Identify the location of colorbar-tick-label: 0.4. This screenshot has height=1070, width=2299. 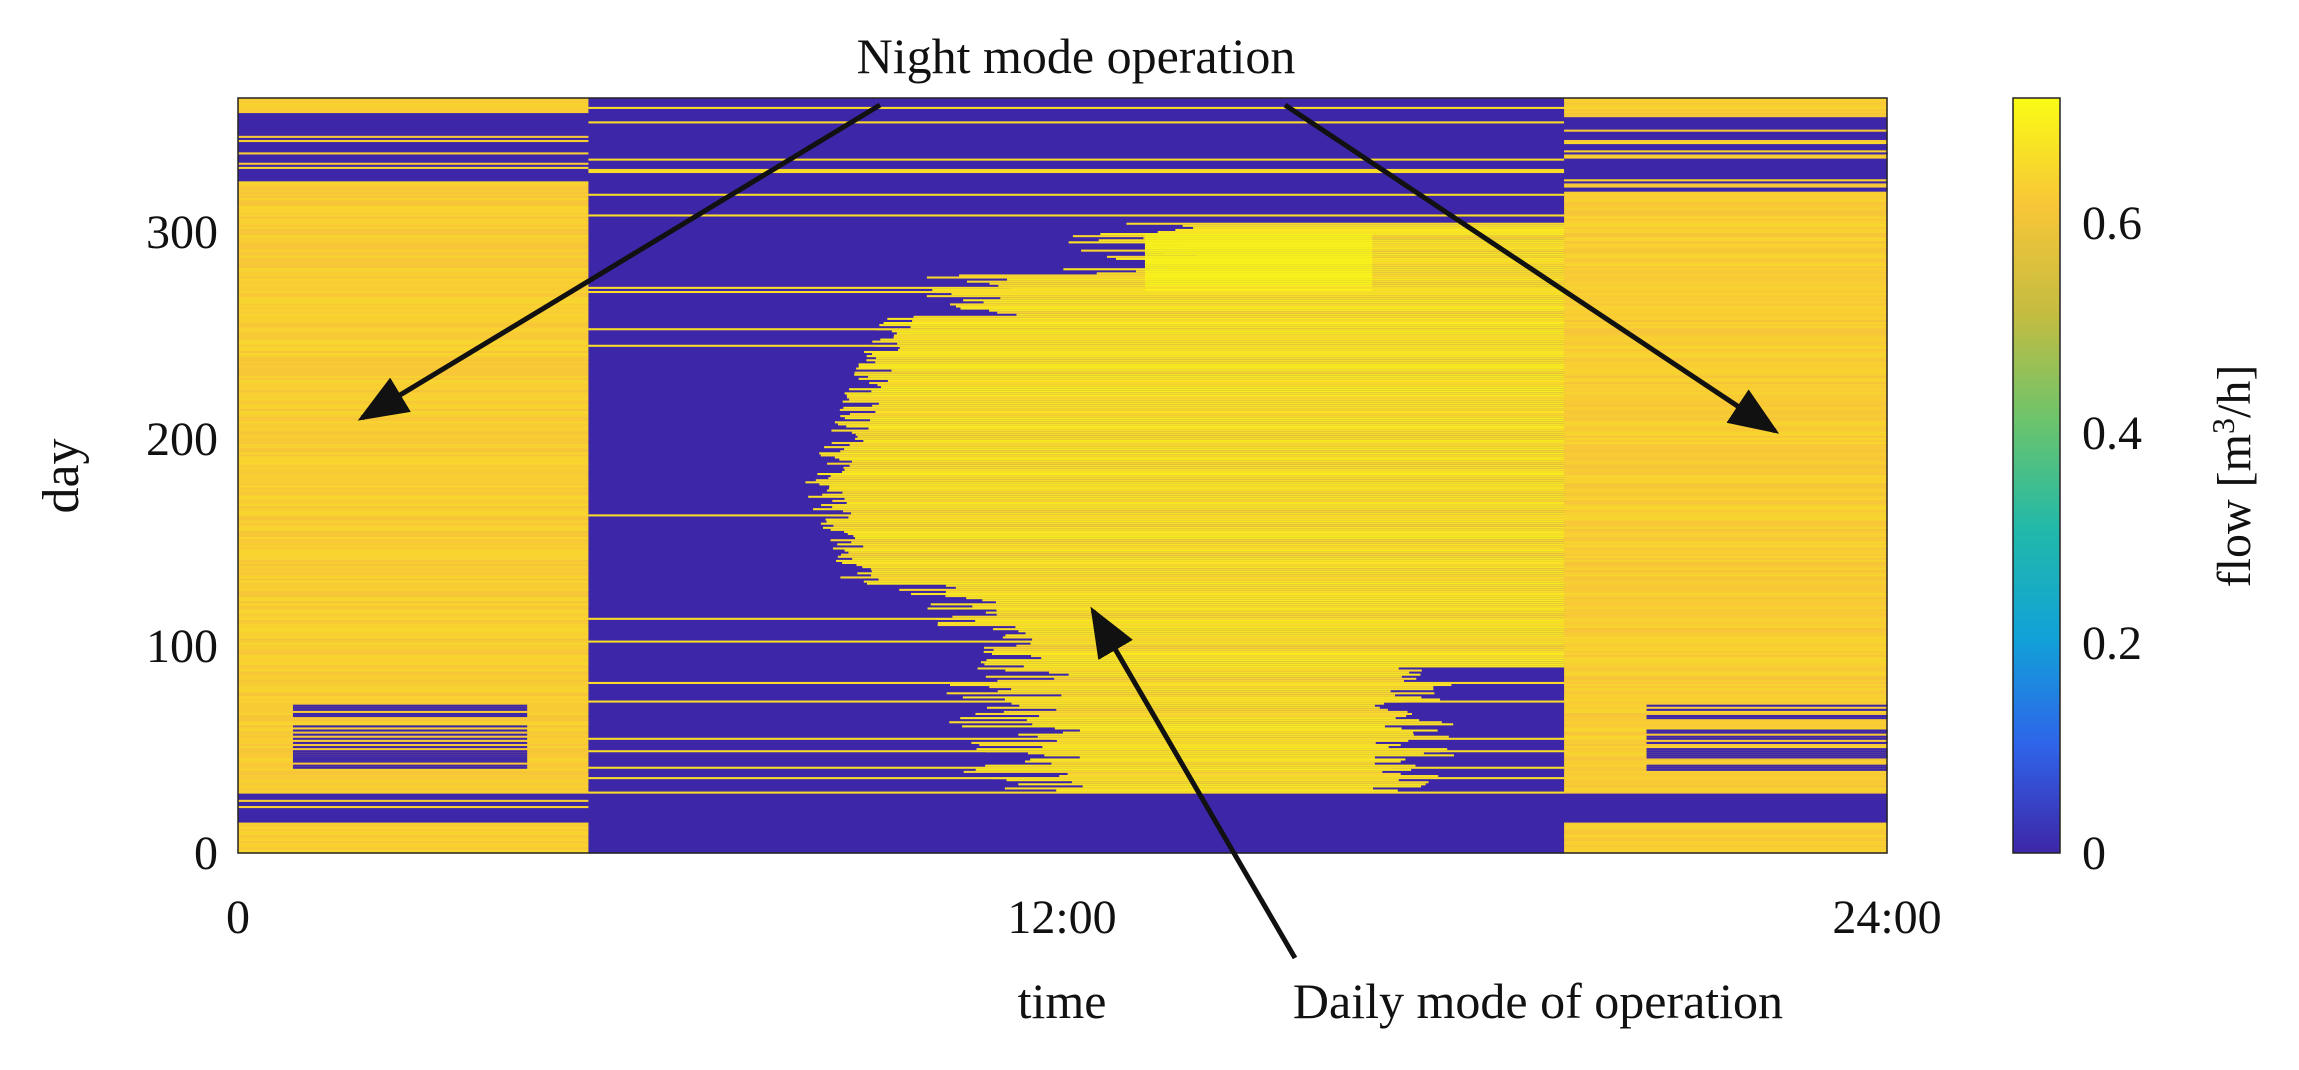
(2112, 433).